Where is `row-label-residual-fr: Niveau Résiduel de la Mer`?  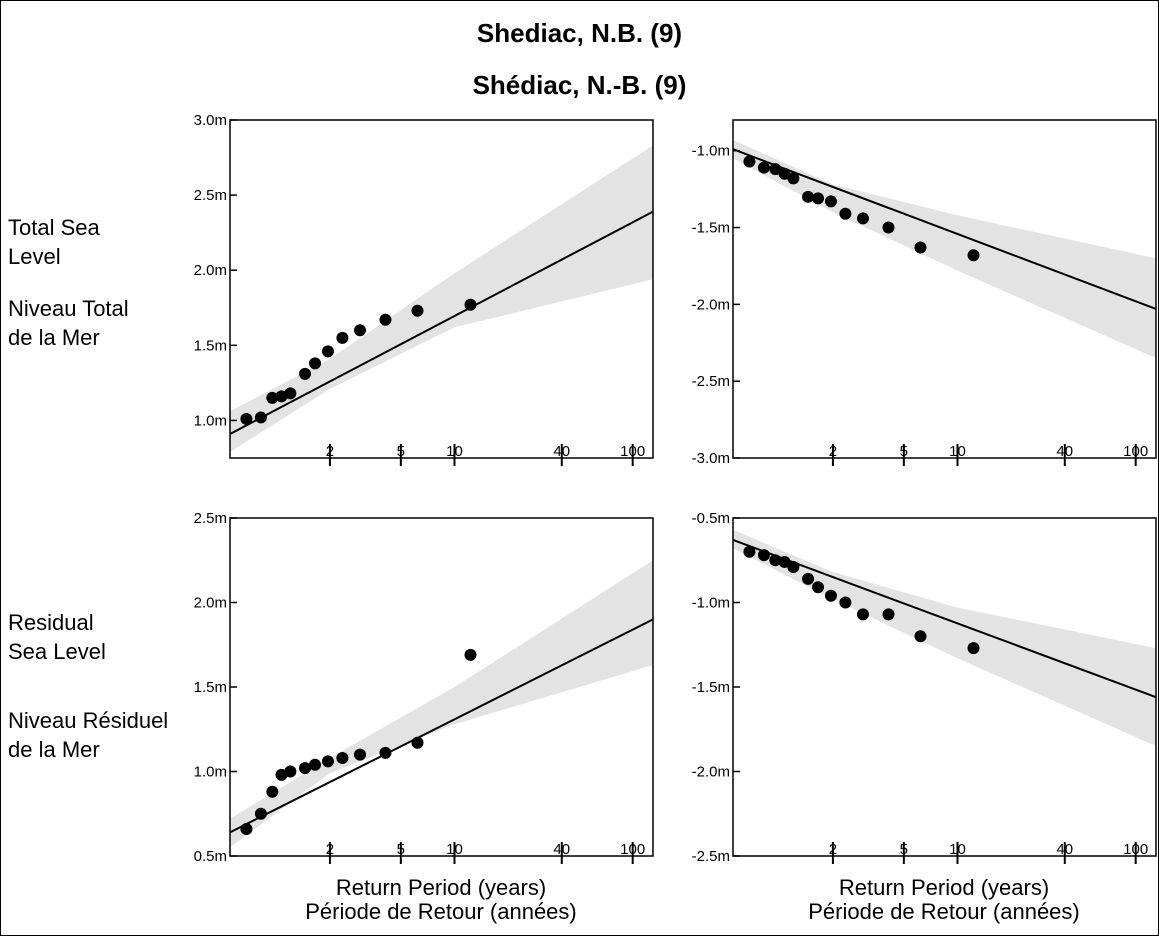
row-label-residual-fr: Niveau Résiduel de la Mer is located at coordinates (88, 735).